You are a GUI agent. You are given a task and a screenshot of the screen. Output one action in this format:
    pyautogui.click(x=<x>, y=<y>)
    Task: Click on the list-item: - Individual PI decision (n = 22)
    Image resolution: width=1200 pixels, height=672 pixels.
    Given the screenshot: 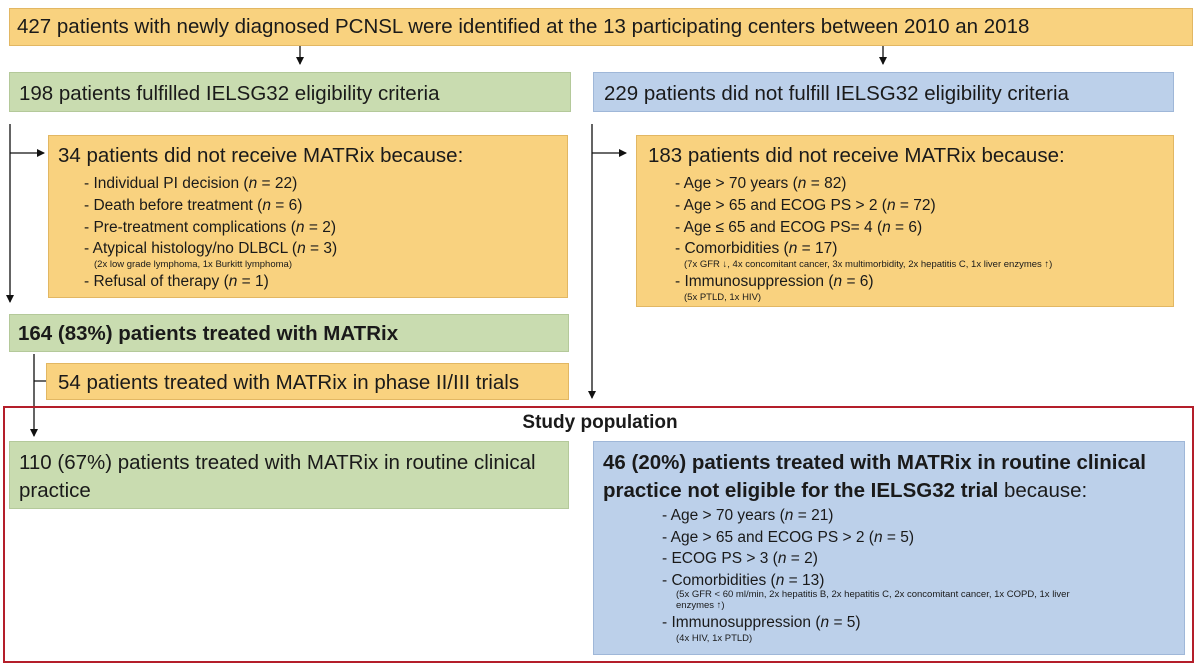 What is the action you would take?
    pyautogui.click(x=191, y=183)
    